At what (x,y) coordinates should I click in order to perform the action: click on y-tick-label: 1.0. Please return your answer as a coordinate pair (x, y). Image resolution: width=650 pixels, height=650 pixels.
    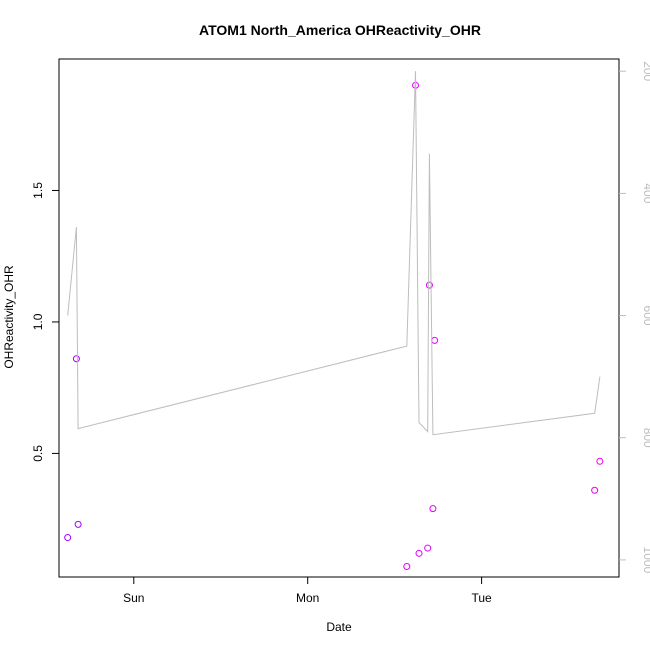
    Looking at the image, I should click on (38, 321).